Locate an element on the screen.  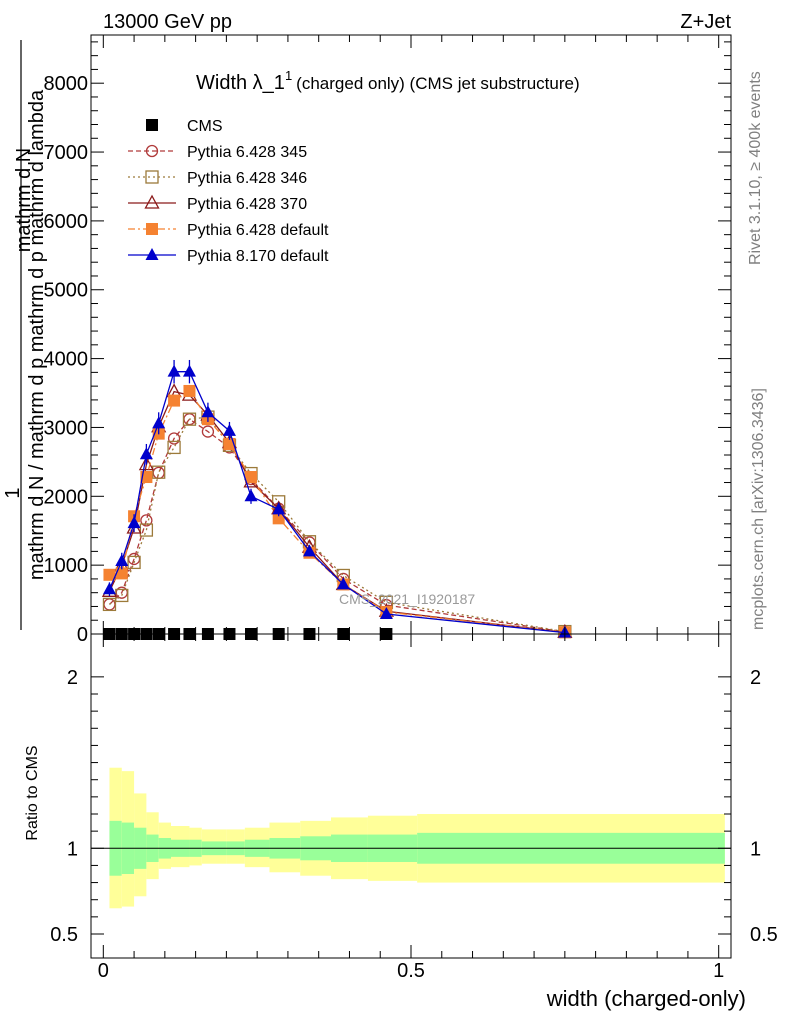
marker-open-triangle is located at coordinates (152, 201).